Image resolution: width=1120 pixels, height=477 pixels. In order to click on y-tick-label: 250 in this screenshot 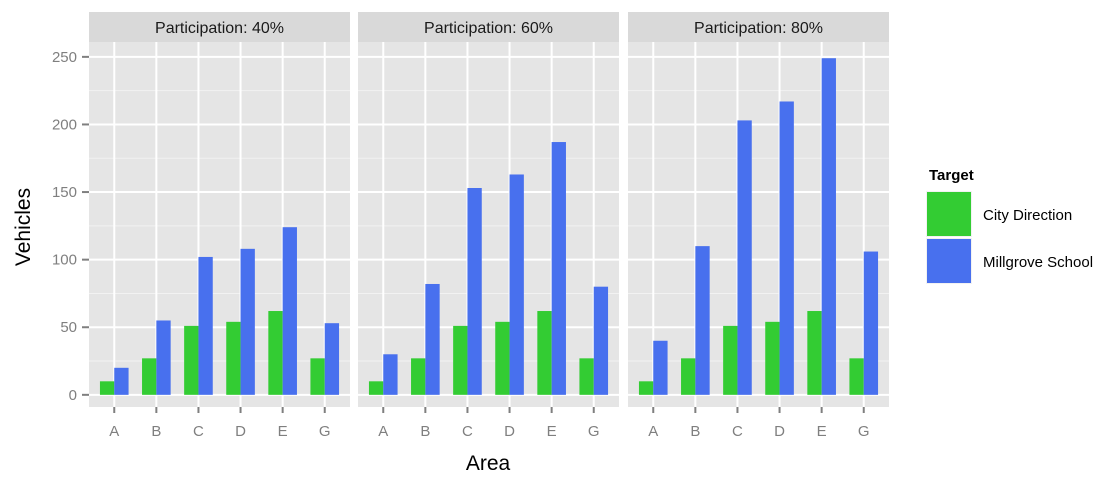, I will do `click(64, 57)`.